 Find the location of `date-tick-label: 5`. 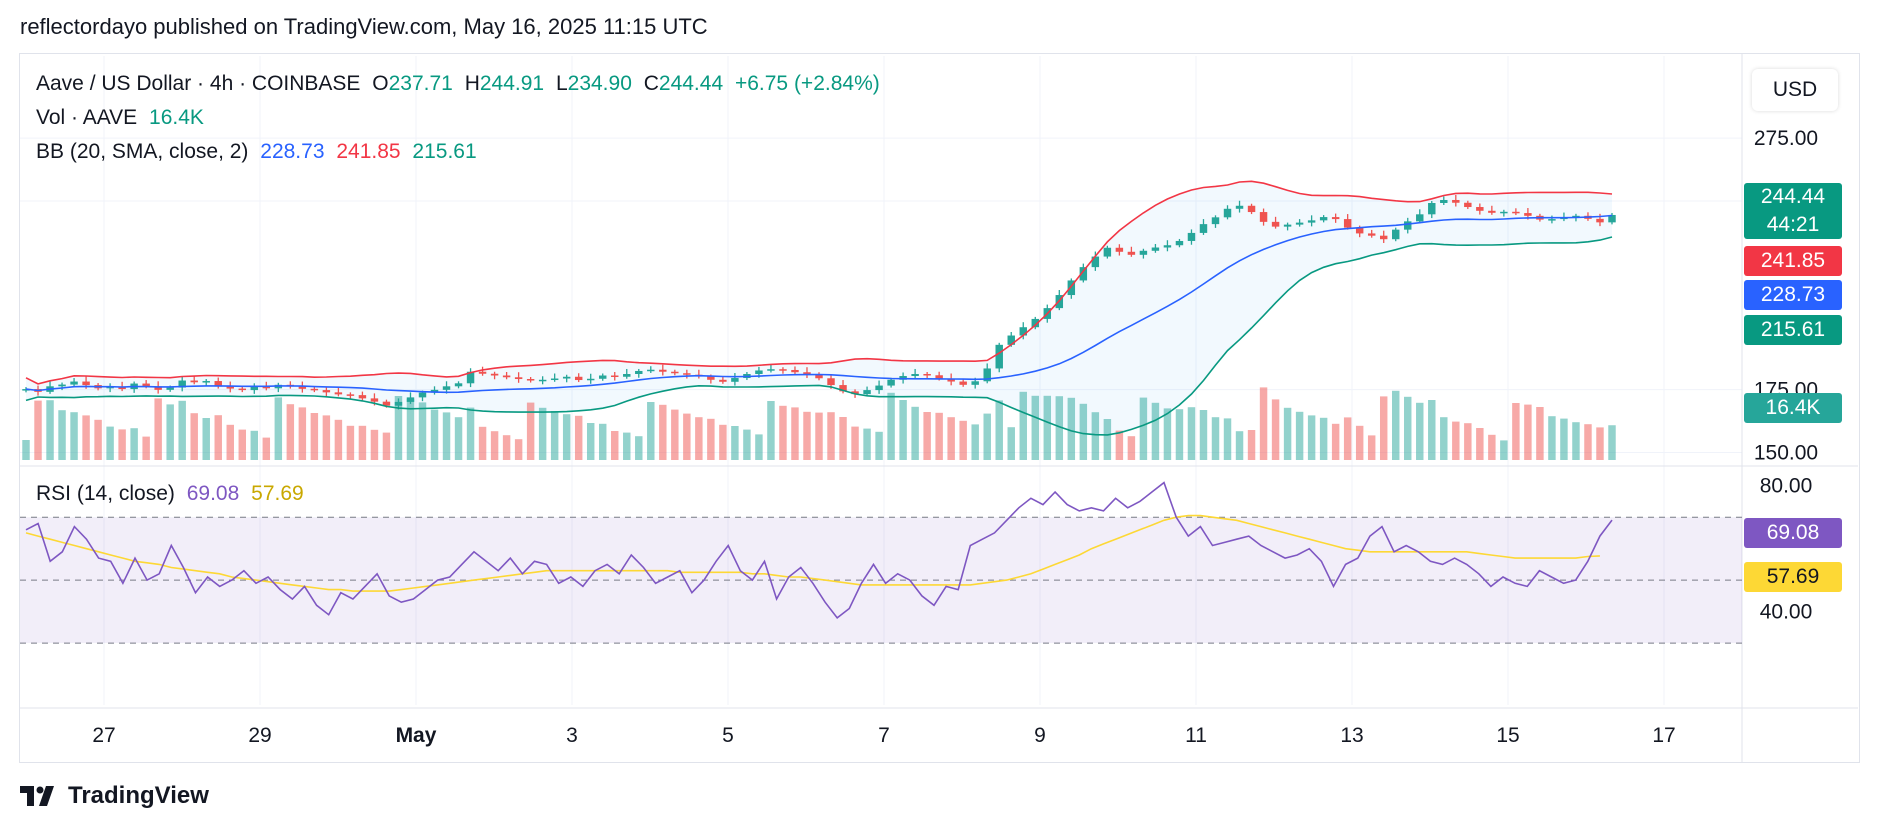

date-tick-label: 5 is located at coordinates (728, 735).